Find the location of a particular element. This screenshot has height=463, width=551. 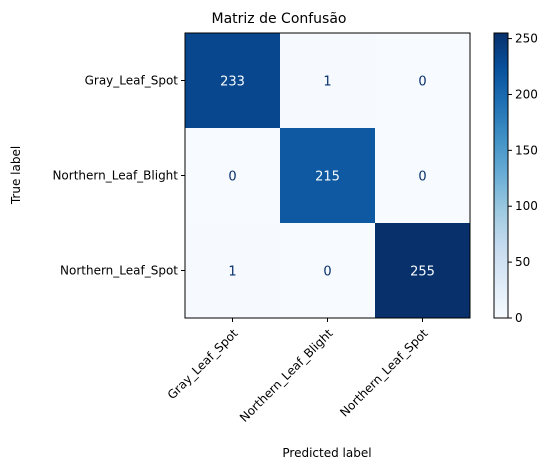

colorbar: 0 50 100 150 200 250 is located at coordinates (515, 178).